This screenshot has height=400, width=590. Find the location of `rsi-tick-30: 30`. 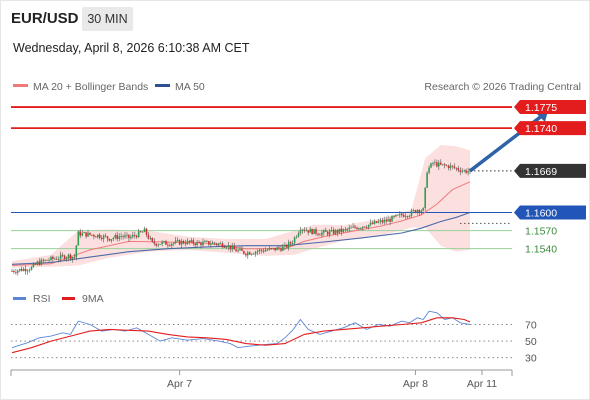

rsi-tick-30: 30 is located at coordinates (531, 359).